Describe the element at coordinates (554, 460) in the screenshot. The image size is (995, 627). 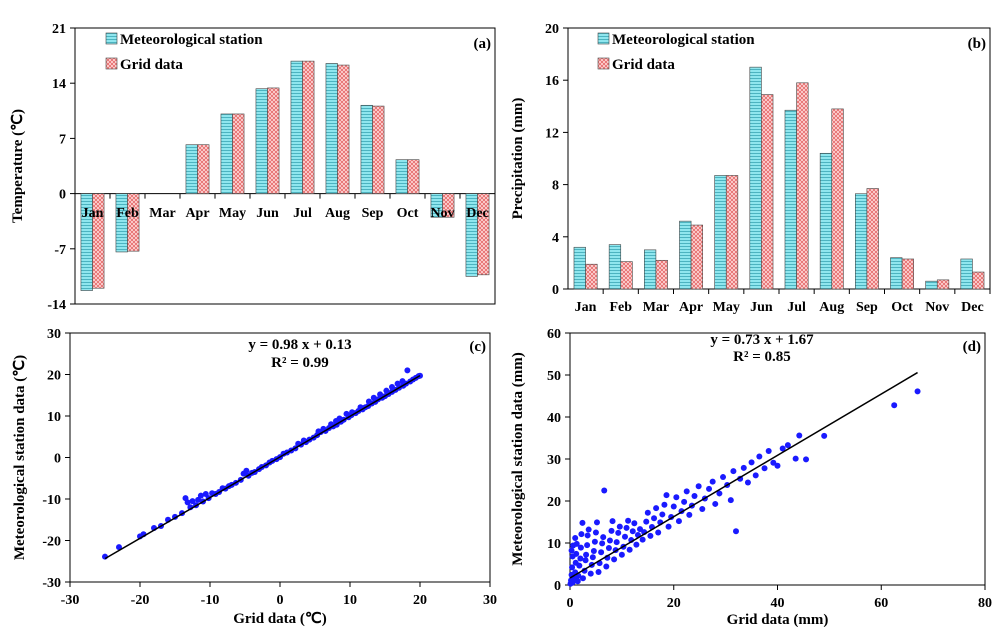
I see `y-tick-label: 30` at that location.